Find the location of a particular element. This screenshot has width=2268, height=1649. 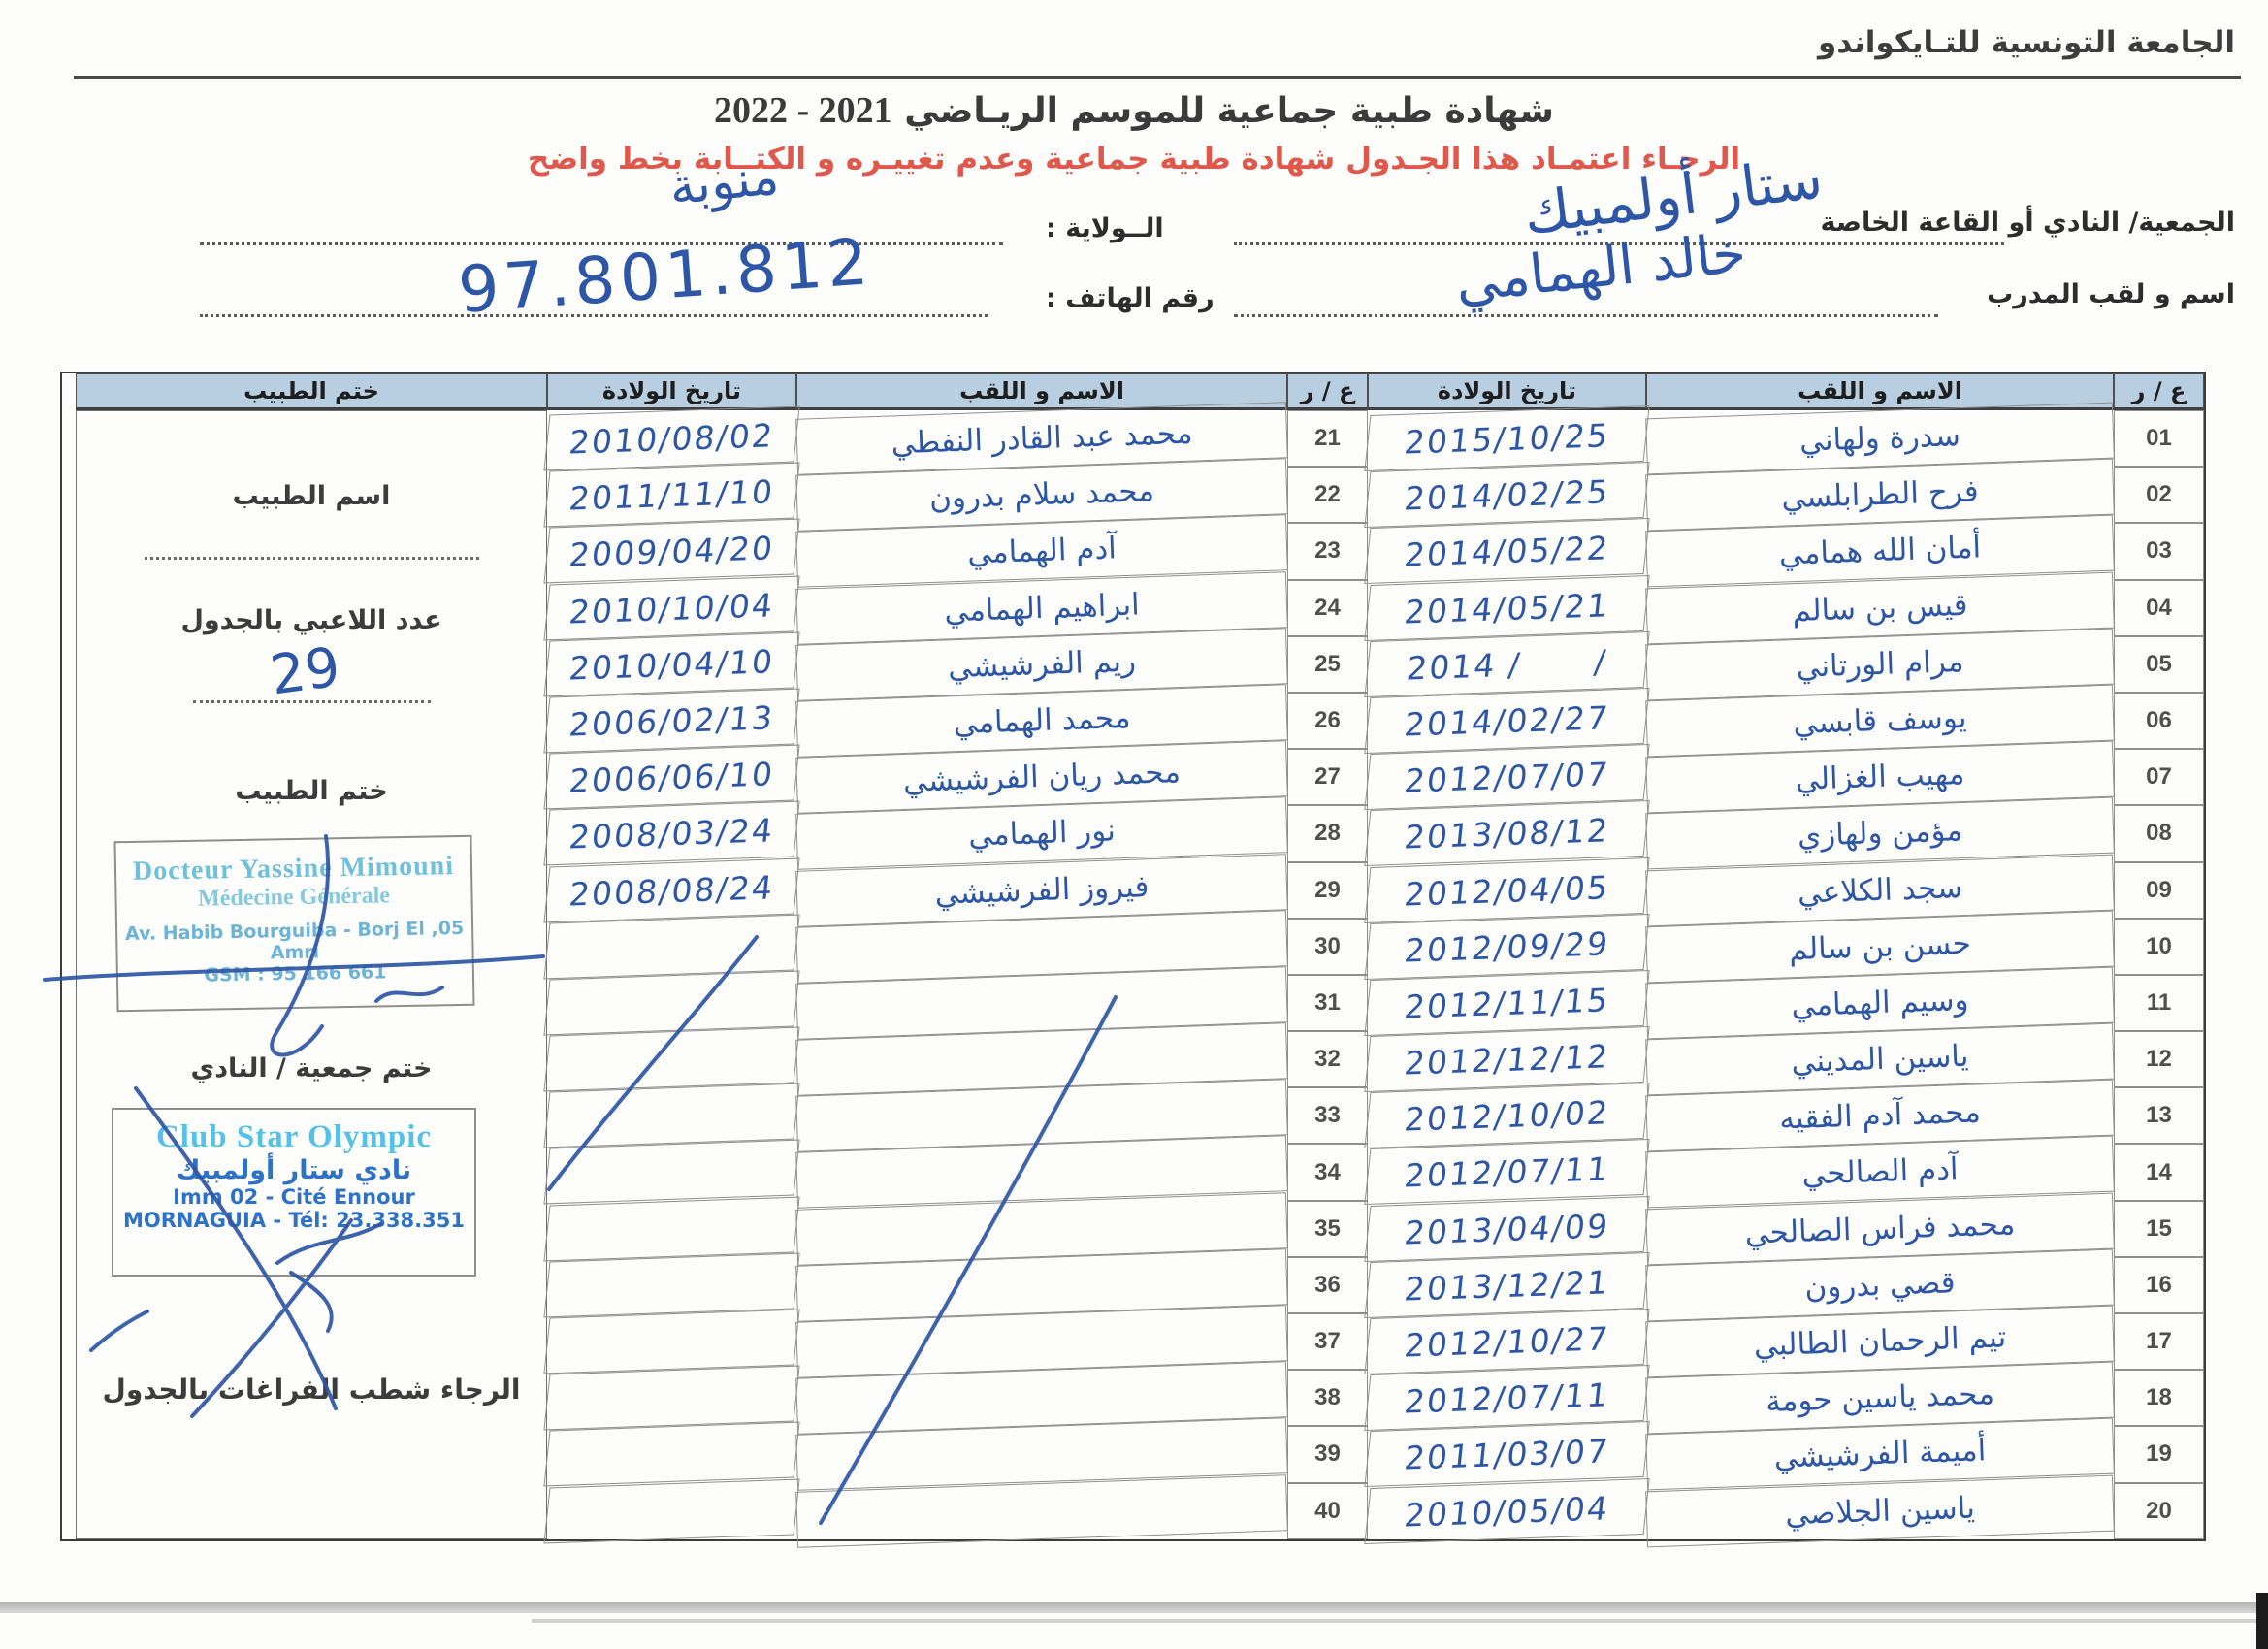

doctor-stamp-address: 05, Av. Habib Bourguiba - Borj El Amri is located at coordinates (294, 940).